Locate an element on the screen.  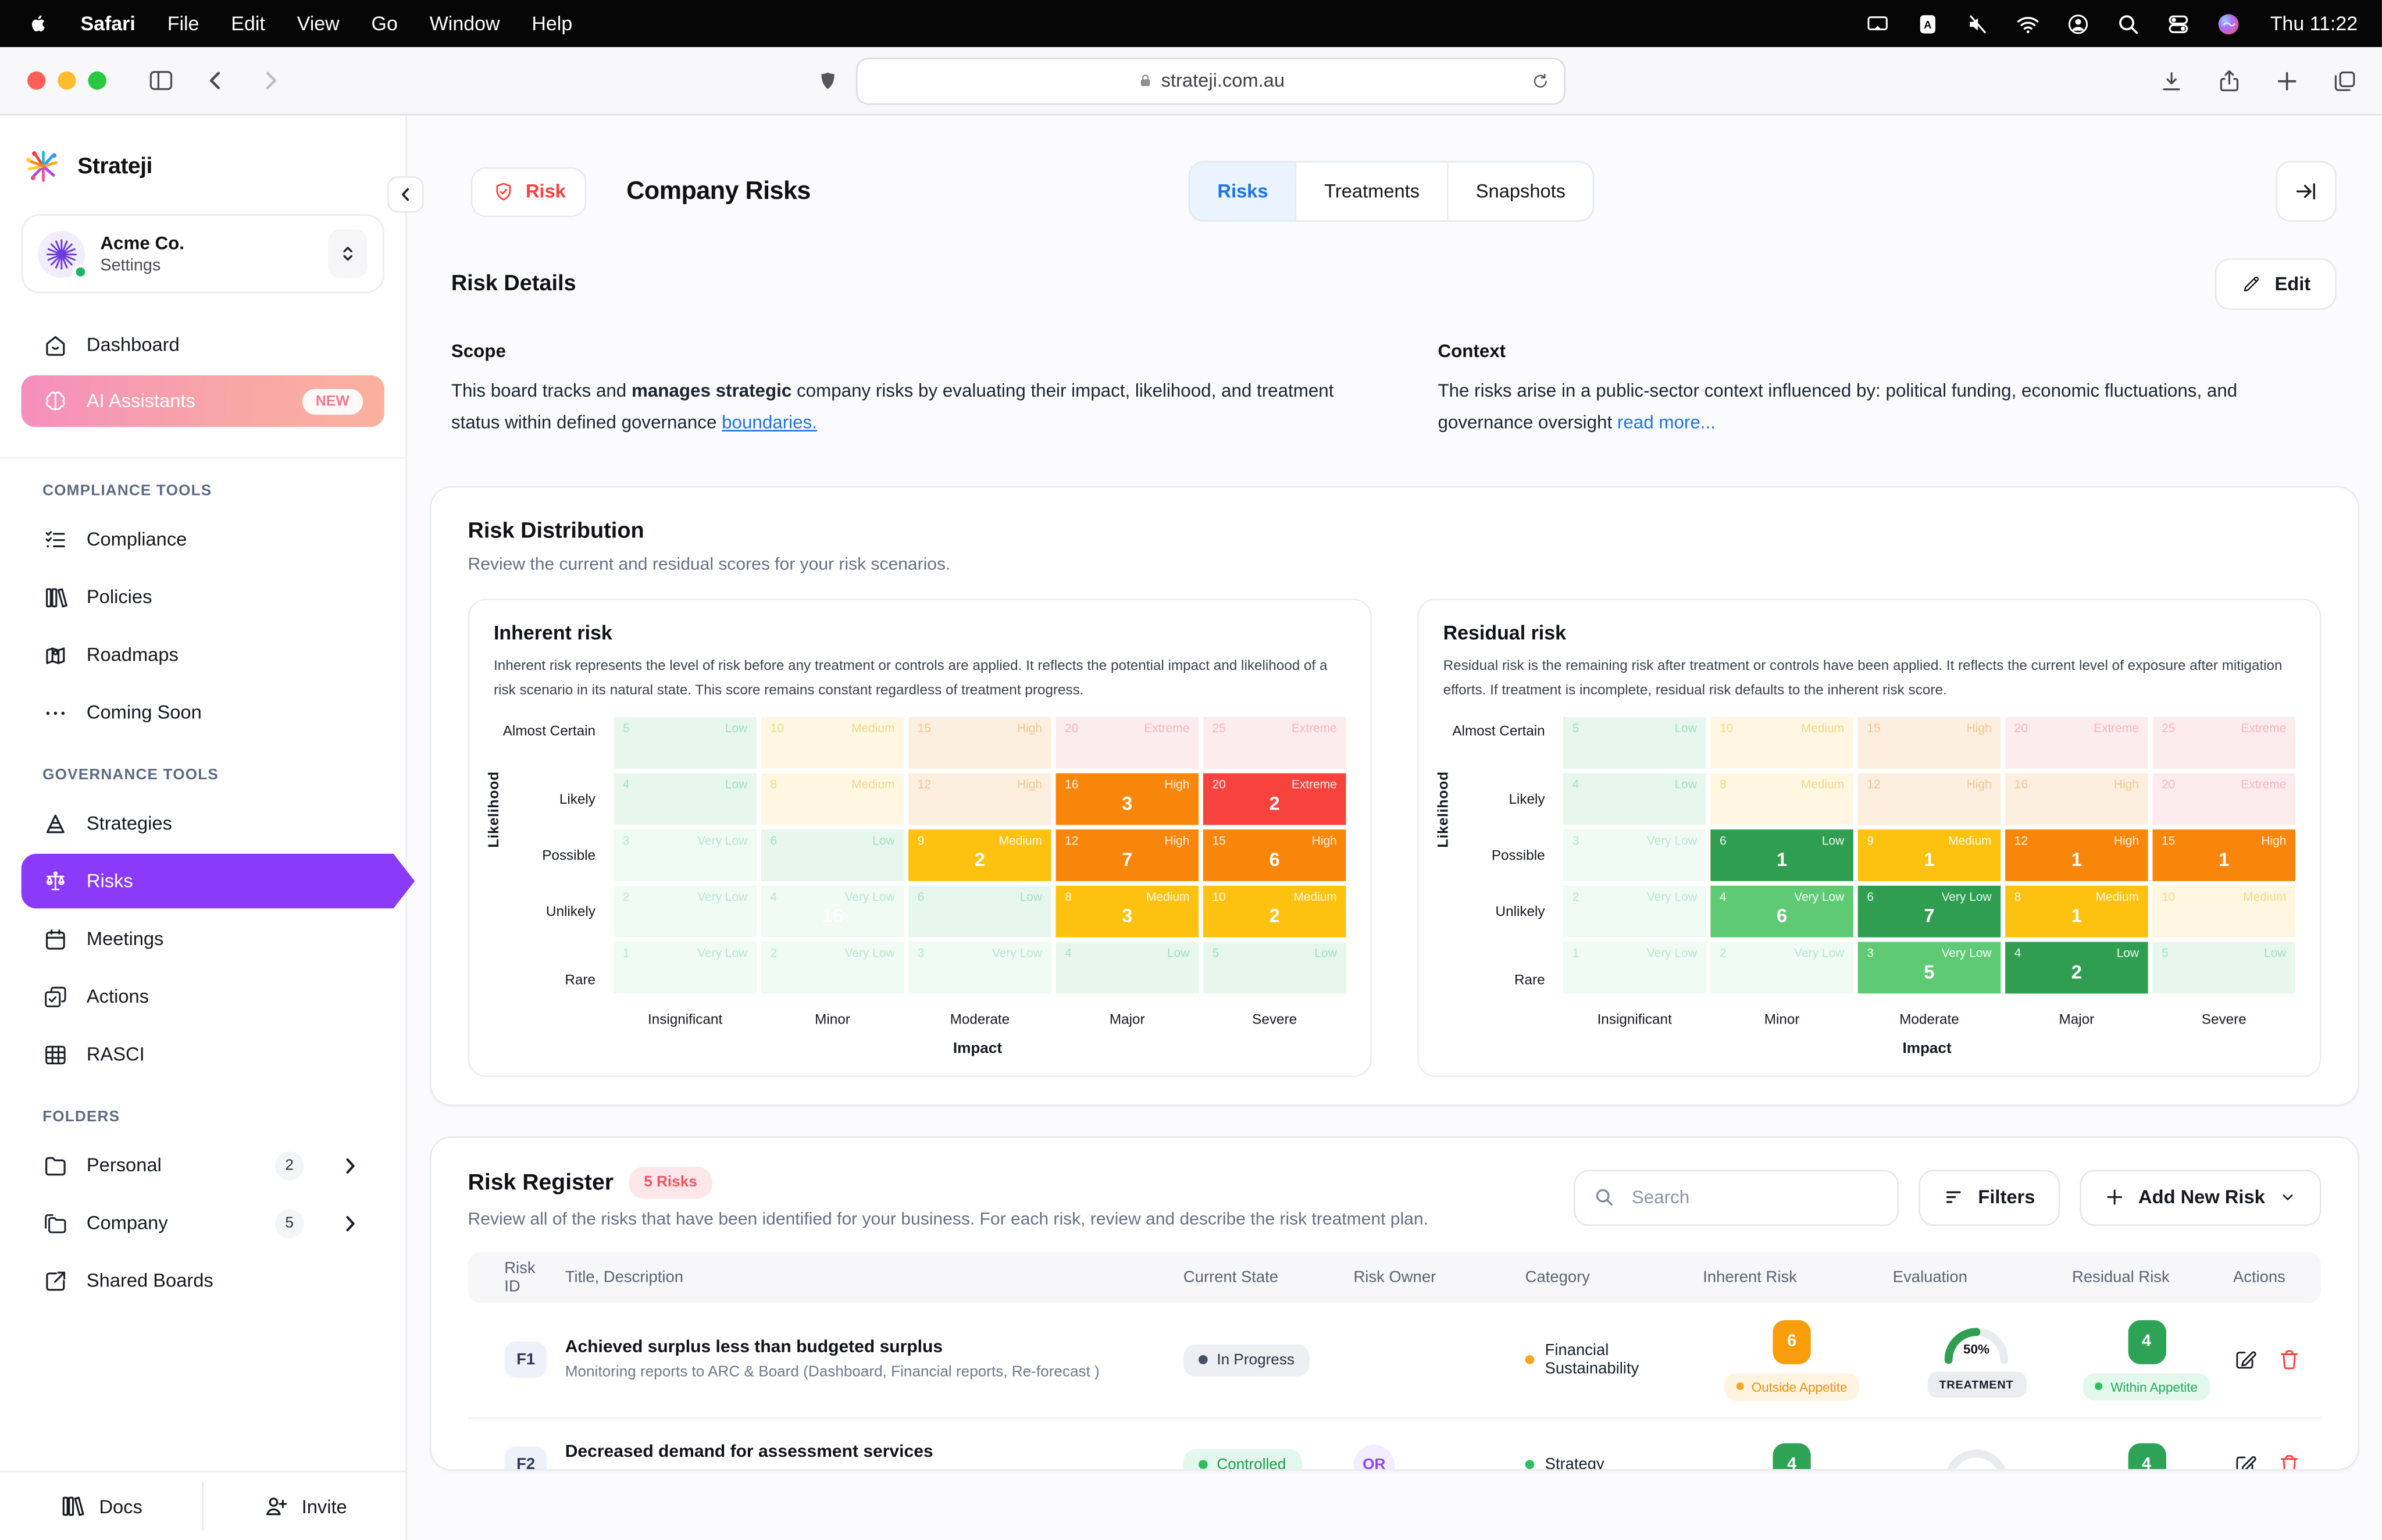
footer-item-invite: Invite is located at coordinates (304, 1506).